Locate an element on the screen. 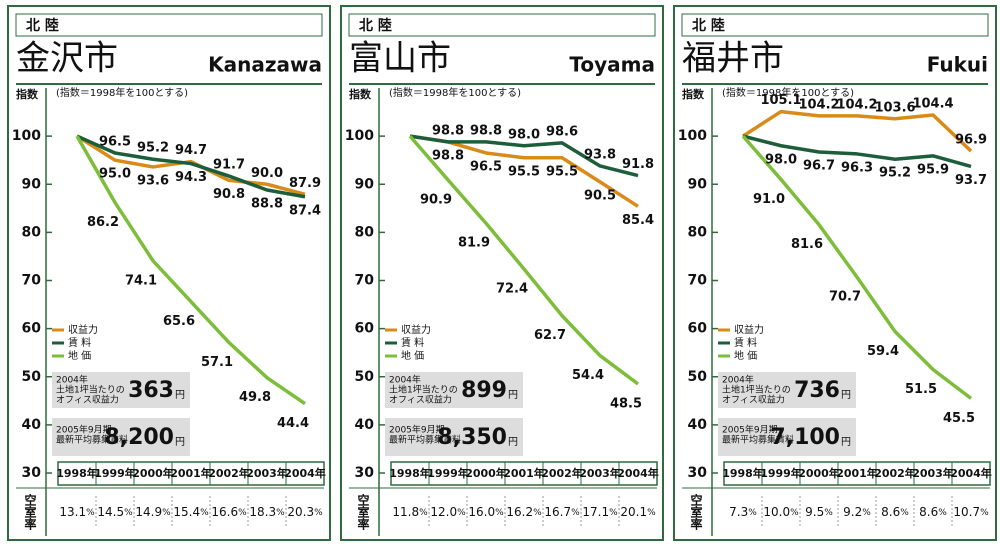 This screenshot has width=1000, height=550. chart-subtitle: Kanazawa is located at coordinates (265, 65).